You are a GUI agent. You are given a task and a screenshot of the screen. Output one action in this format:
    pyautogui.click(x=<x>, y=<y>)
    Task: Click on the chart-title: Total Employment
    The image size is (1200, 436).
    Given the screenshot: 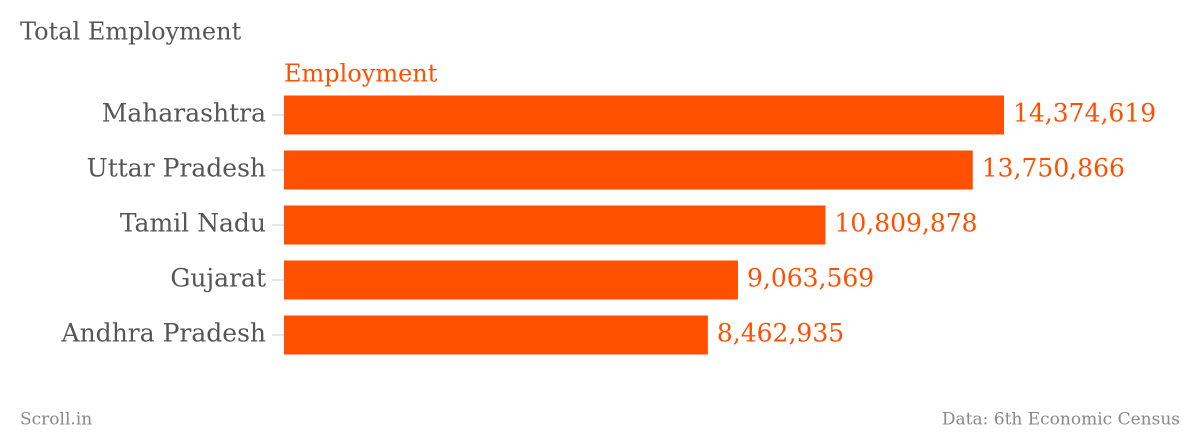 What is the action you would take?
    pyautogui.click(x=131, y=32)
    